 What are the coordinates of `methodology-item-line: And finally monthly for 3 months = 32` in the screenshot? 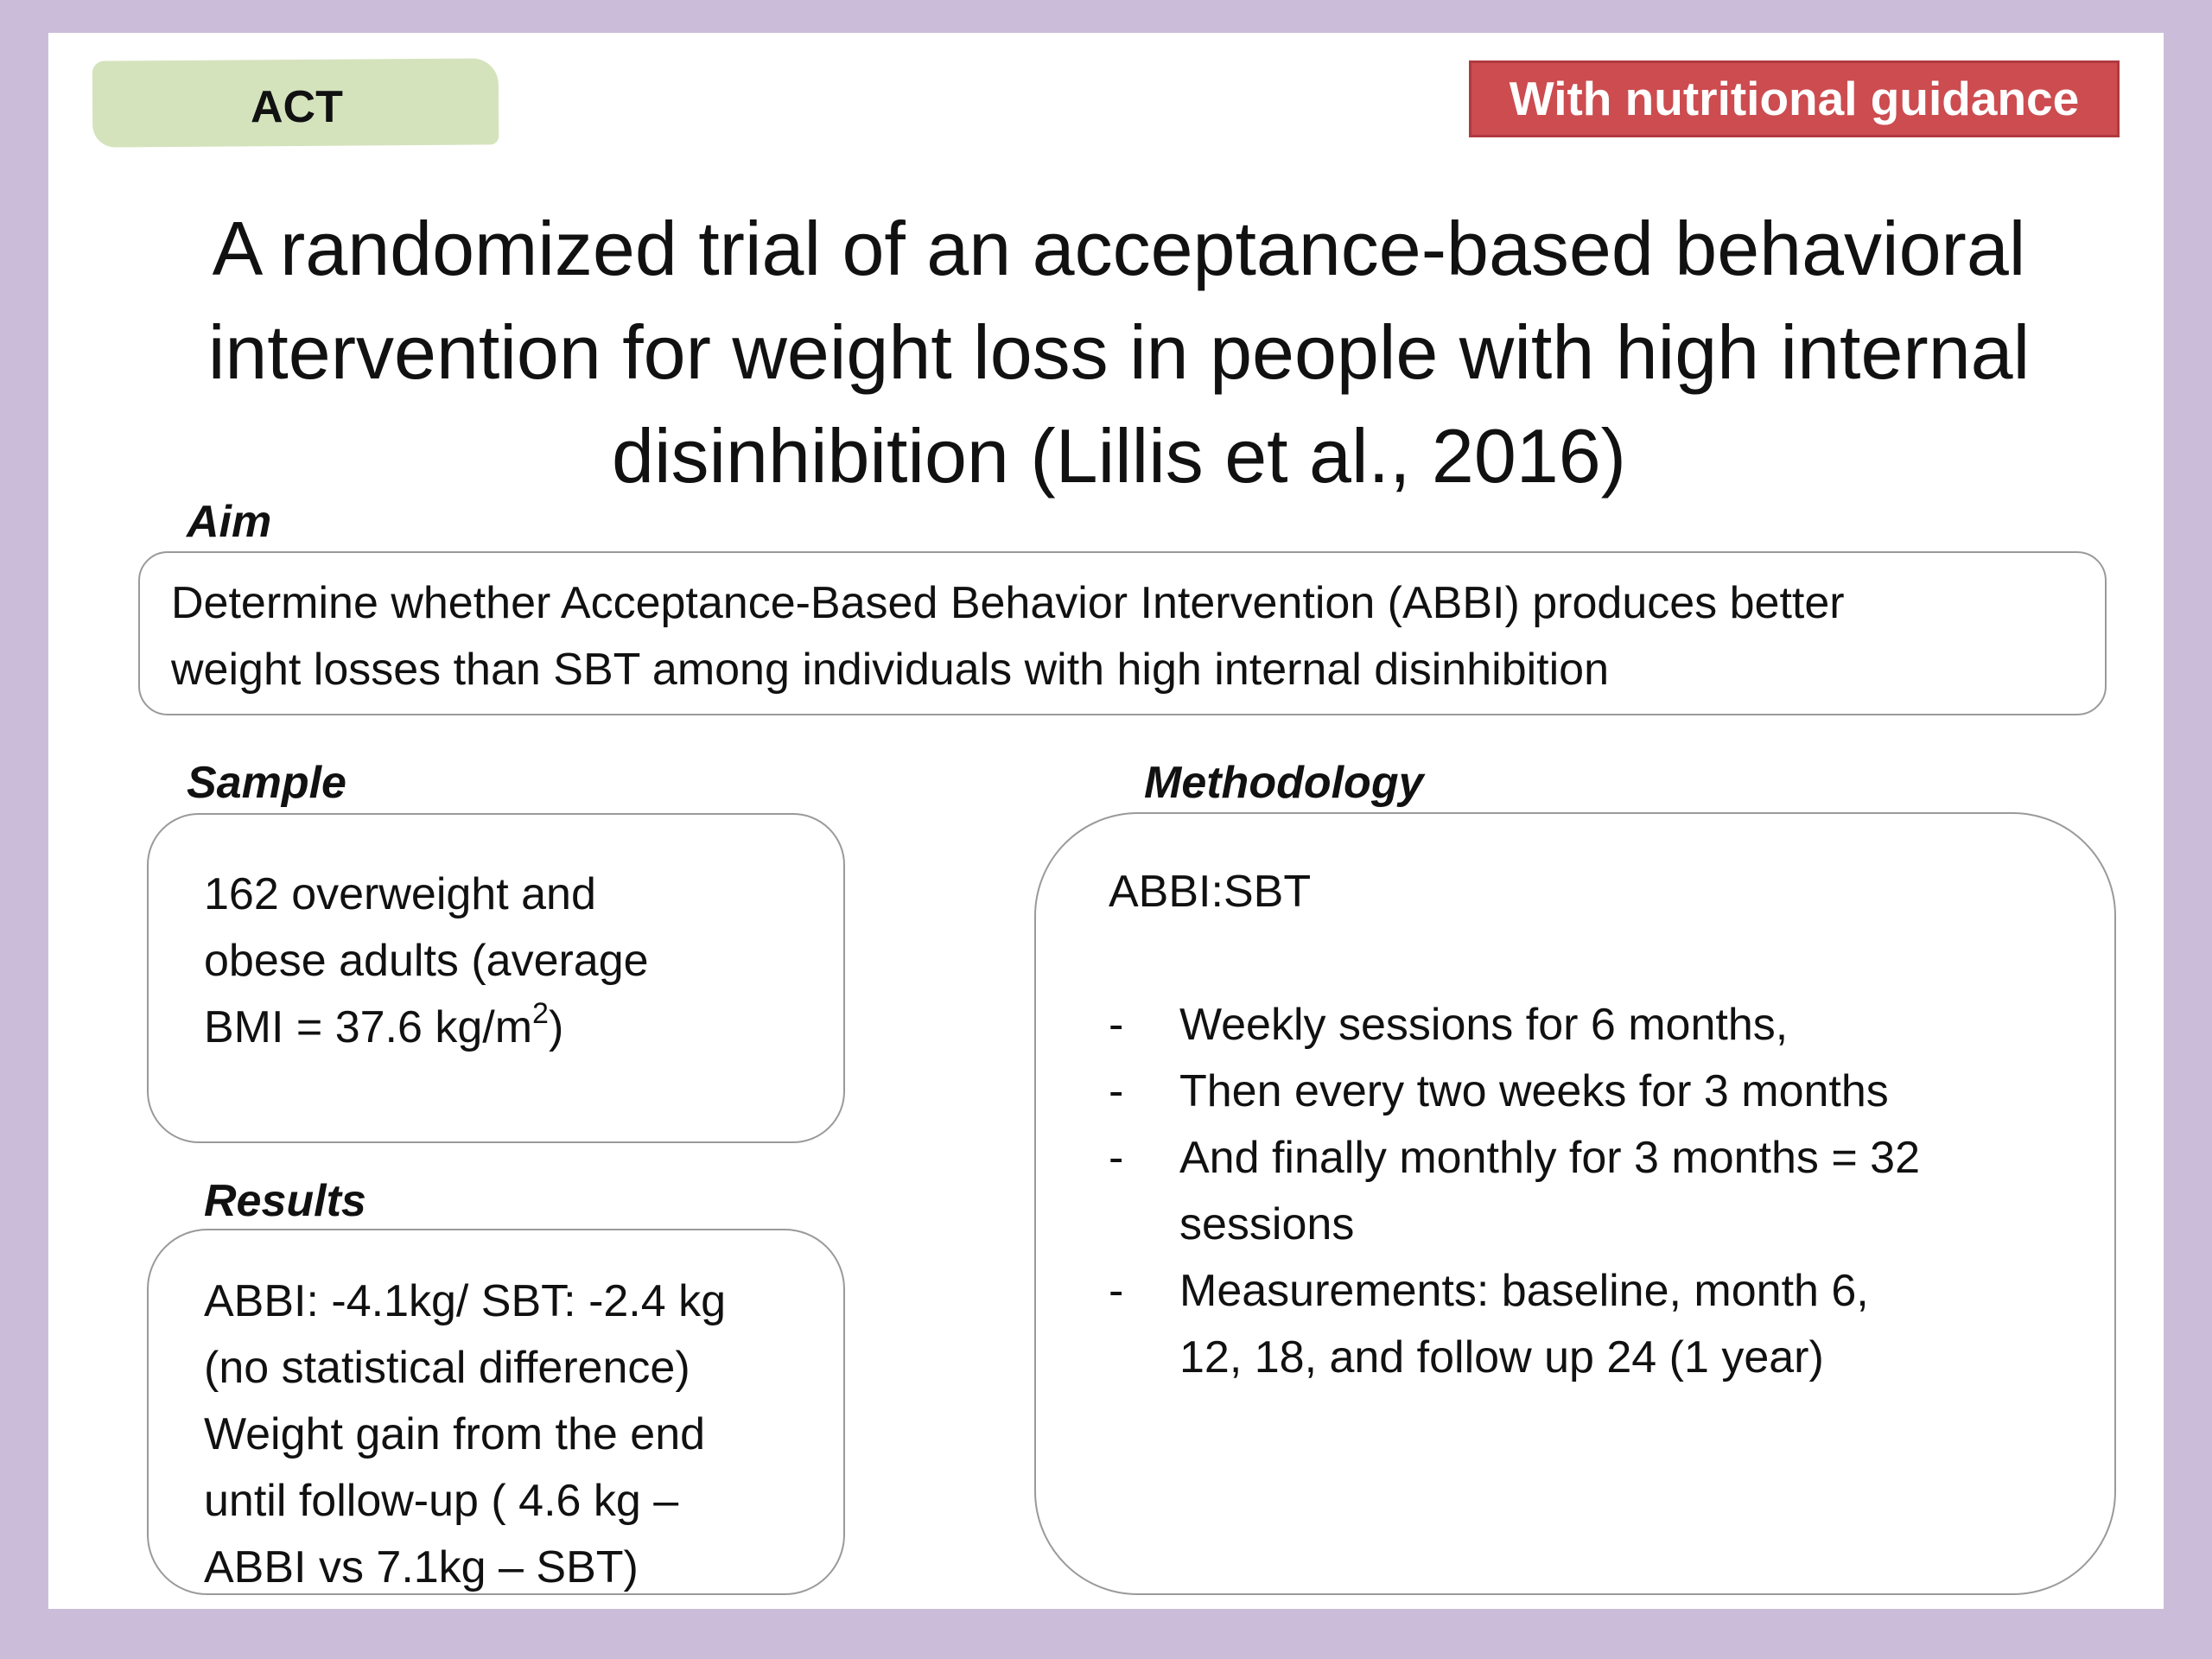 It's located at (1550, 1158).